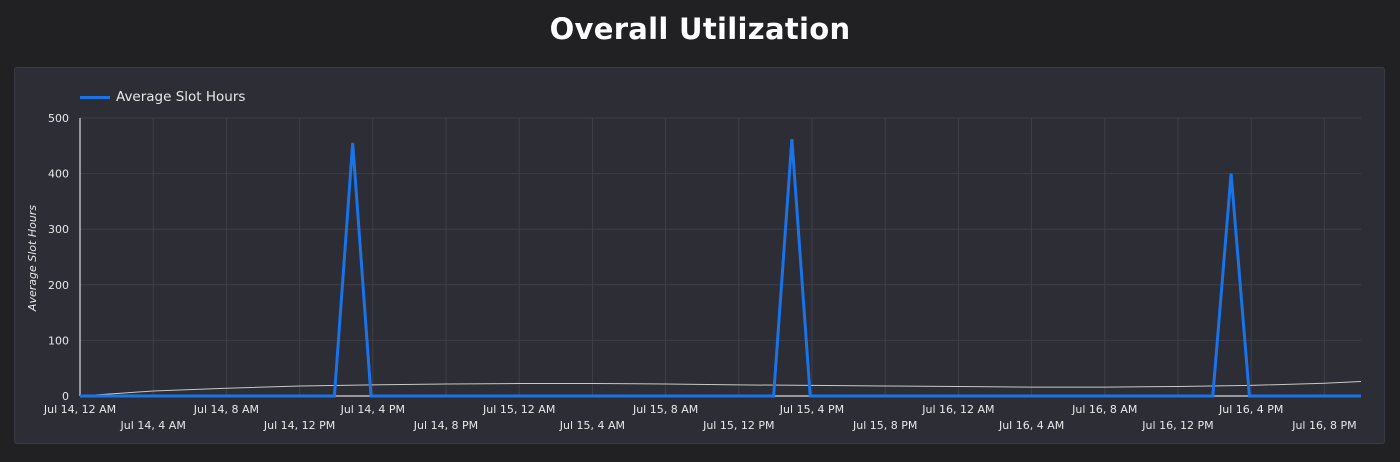 The image size is (1400, 462). What do you see at coordinates (58, 229) in the screenshot?
I see `y-tick-label-300: 300` at bounding box center [58, 229].